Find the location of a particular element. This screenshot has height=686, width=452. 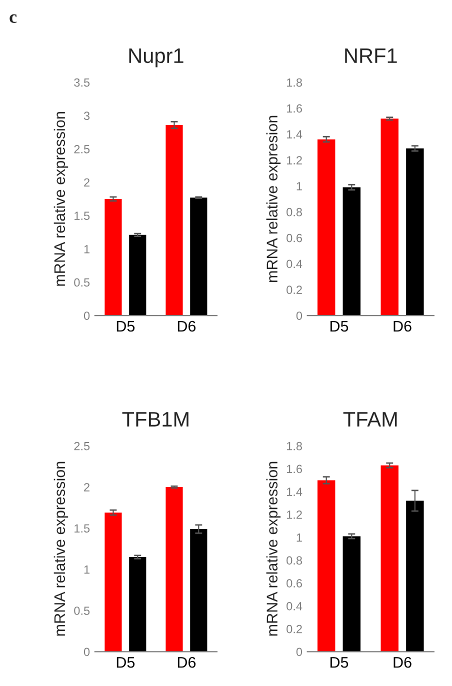

text: c is located at coordinates (13, 18).